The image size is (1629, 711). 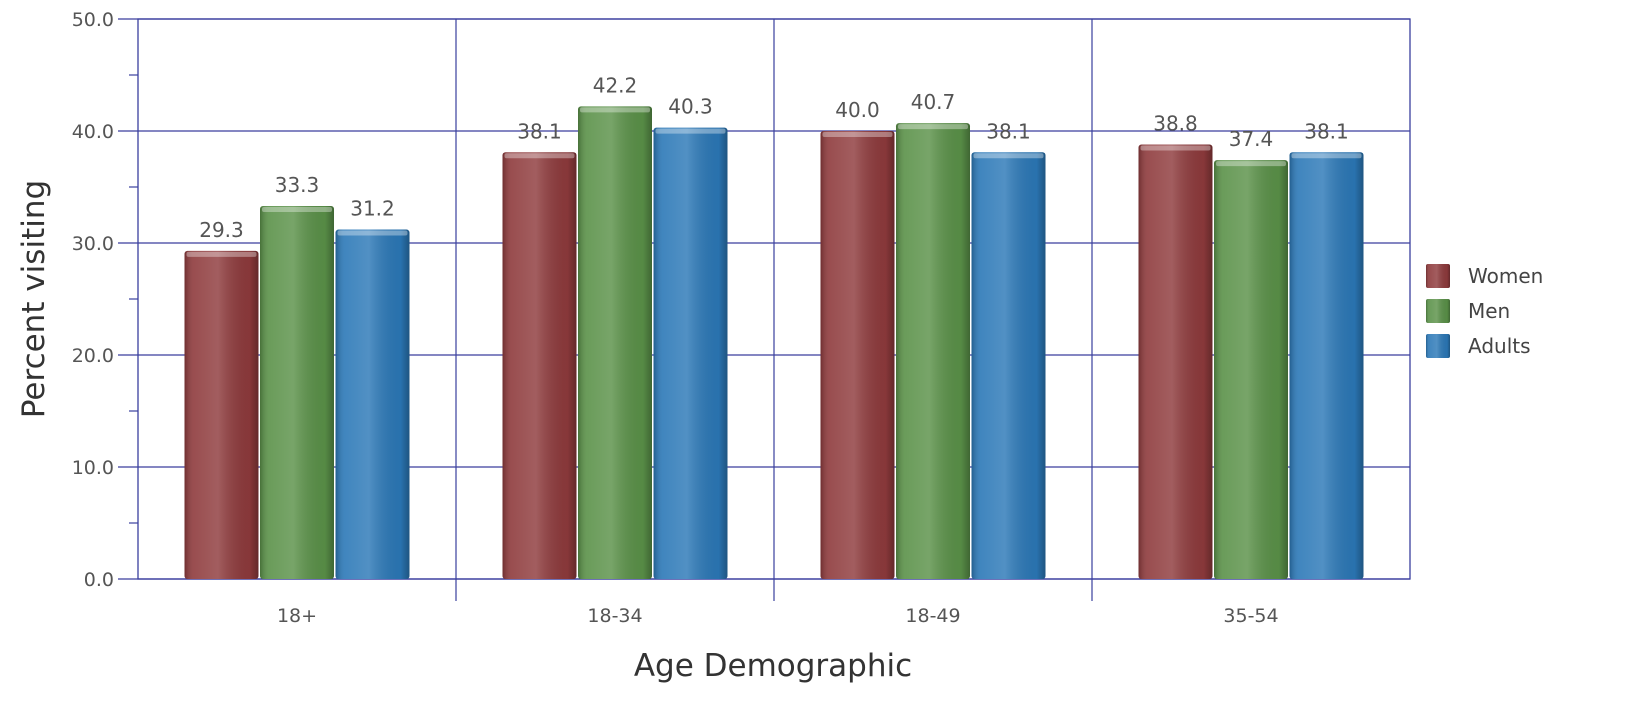 I want to click on legend-item-women: Women, so click(x=1484, y=276).